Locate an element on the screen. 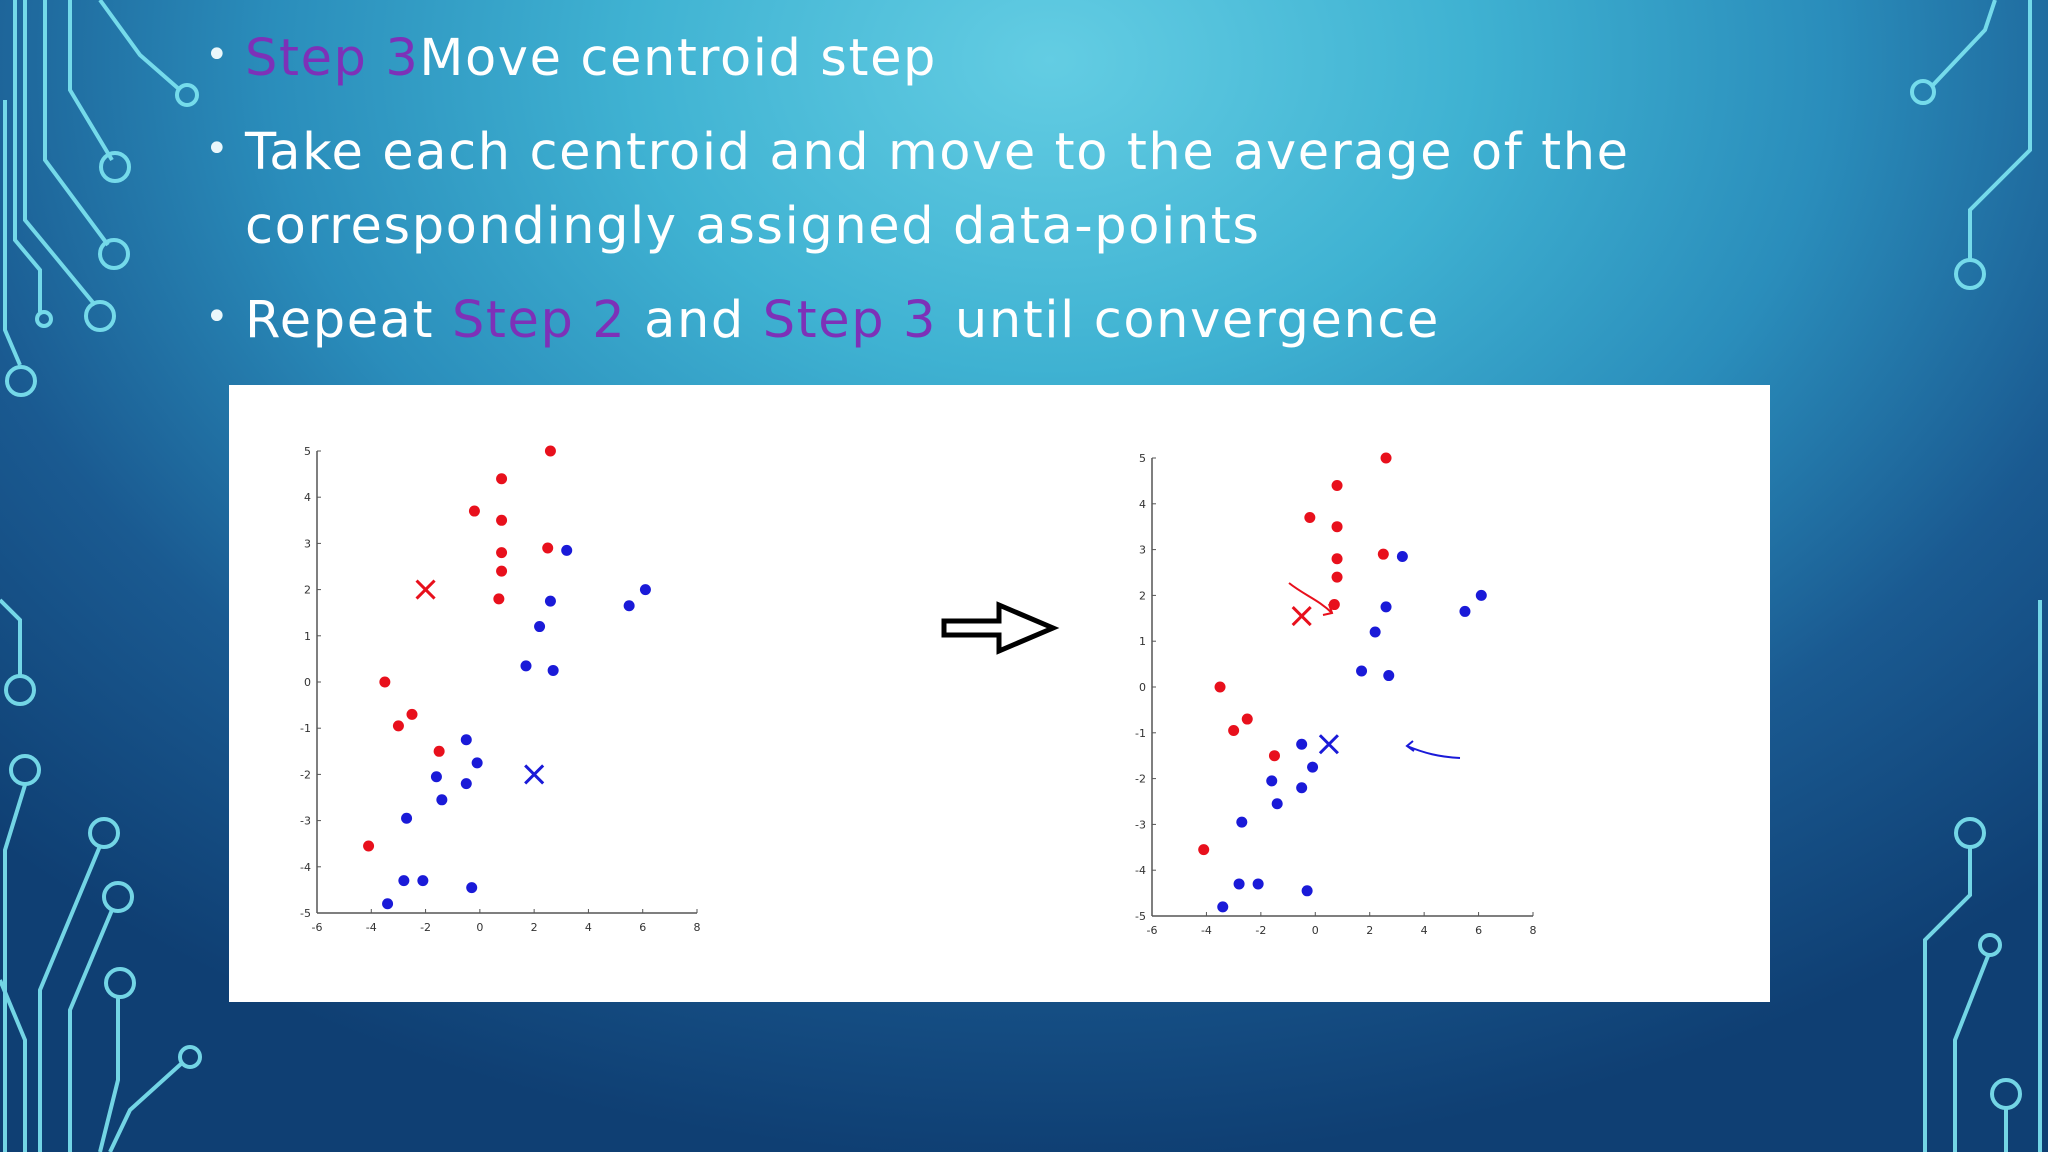 The image size is (2048, 1152). y-tick-label: -3 is located at coordinates (1140, 824).